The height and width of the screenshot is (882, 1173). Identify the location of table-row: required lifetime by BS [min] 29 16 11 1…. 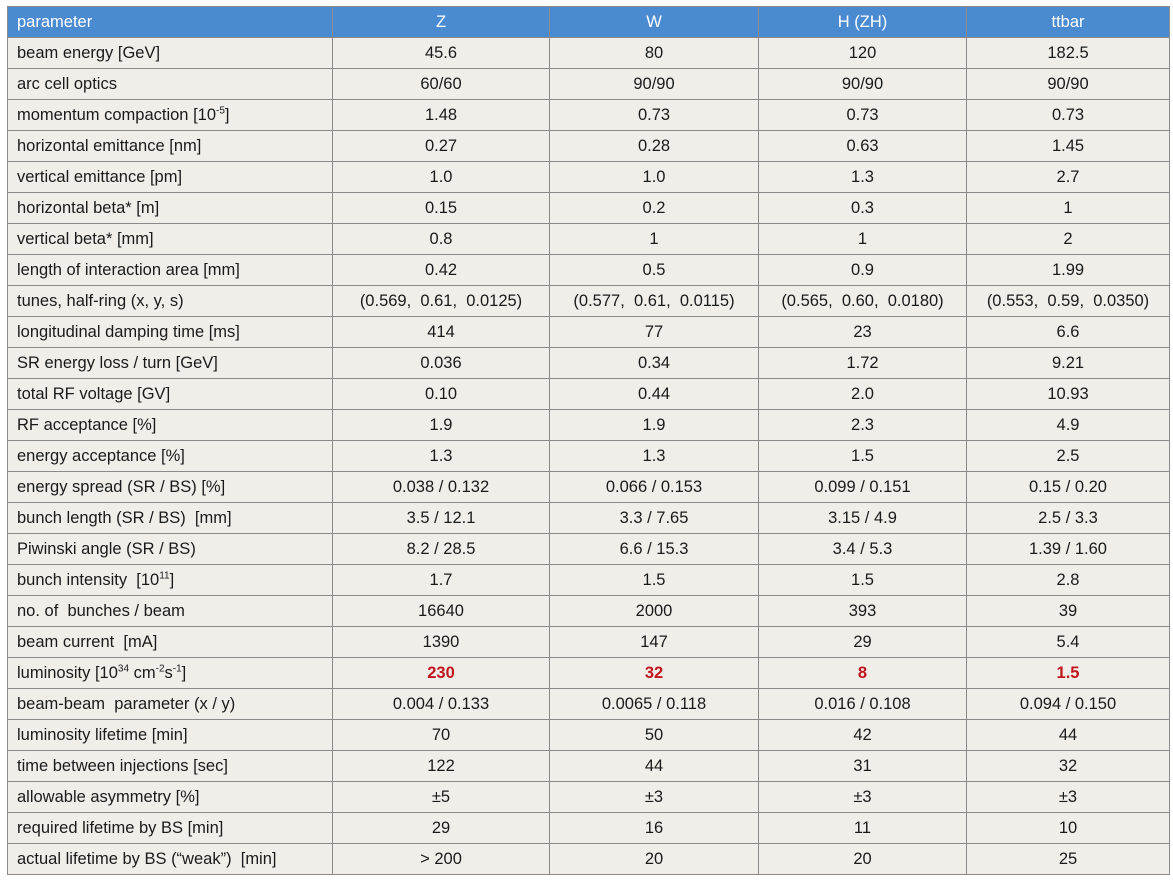
(588, 828).